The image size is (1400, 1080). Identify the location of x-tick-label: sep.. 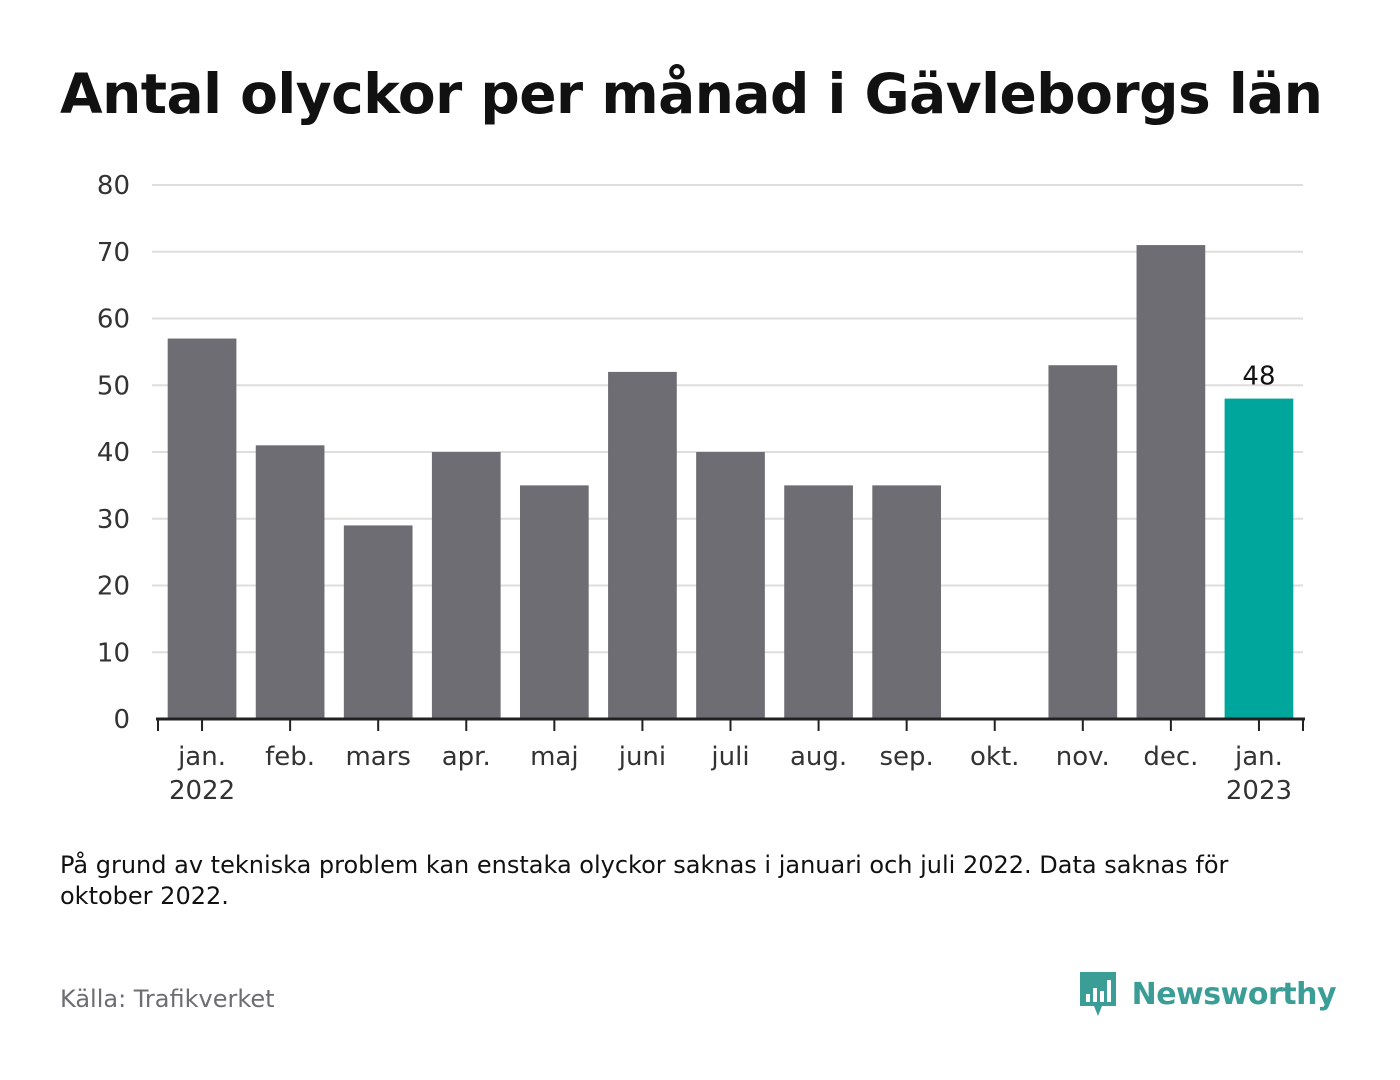
(906, 757).